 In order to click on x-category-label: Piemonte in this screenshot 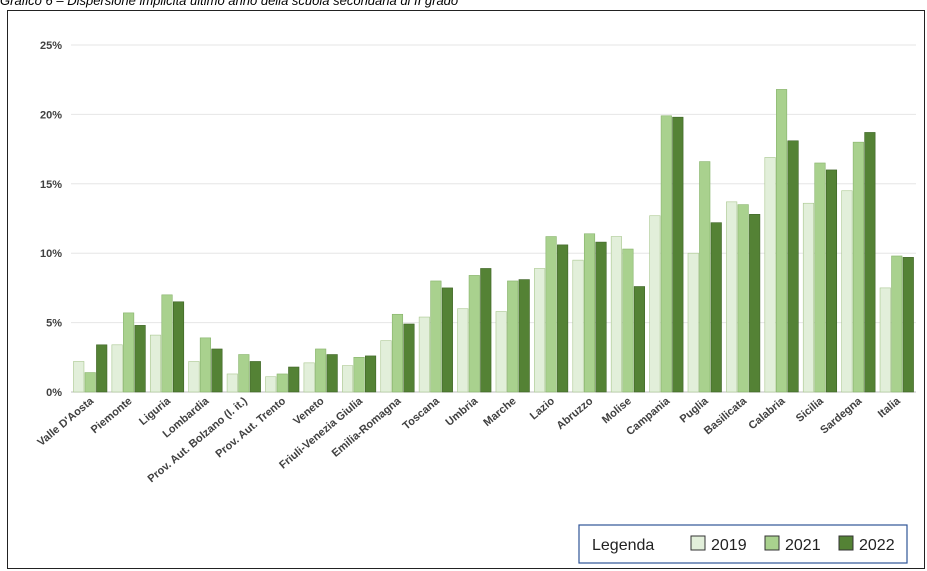, I will do `click(112, 415)`.